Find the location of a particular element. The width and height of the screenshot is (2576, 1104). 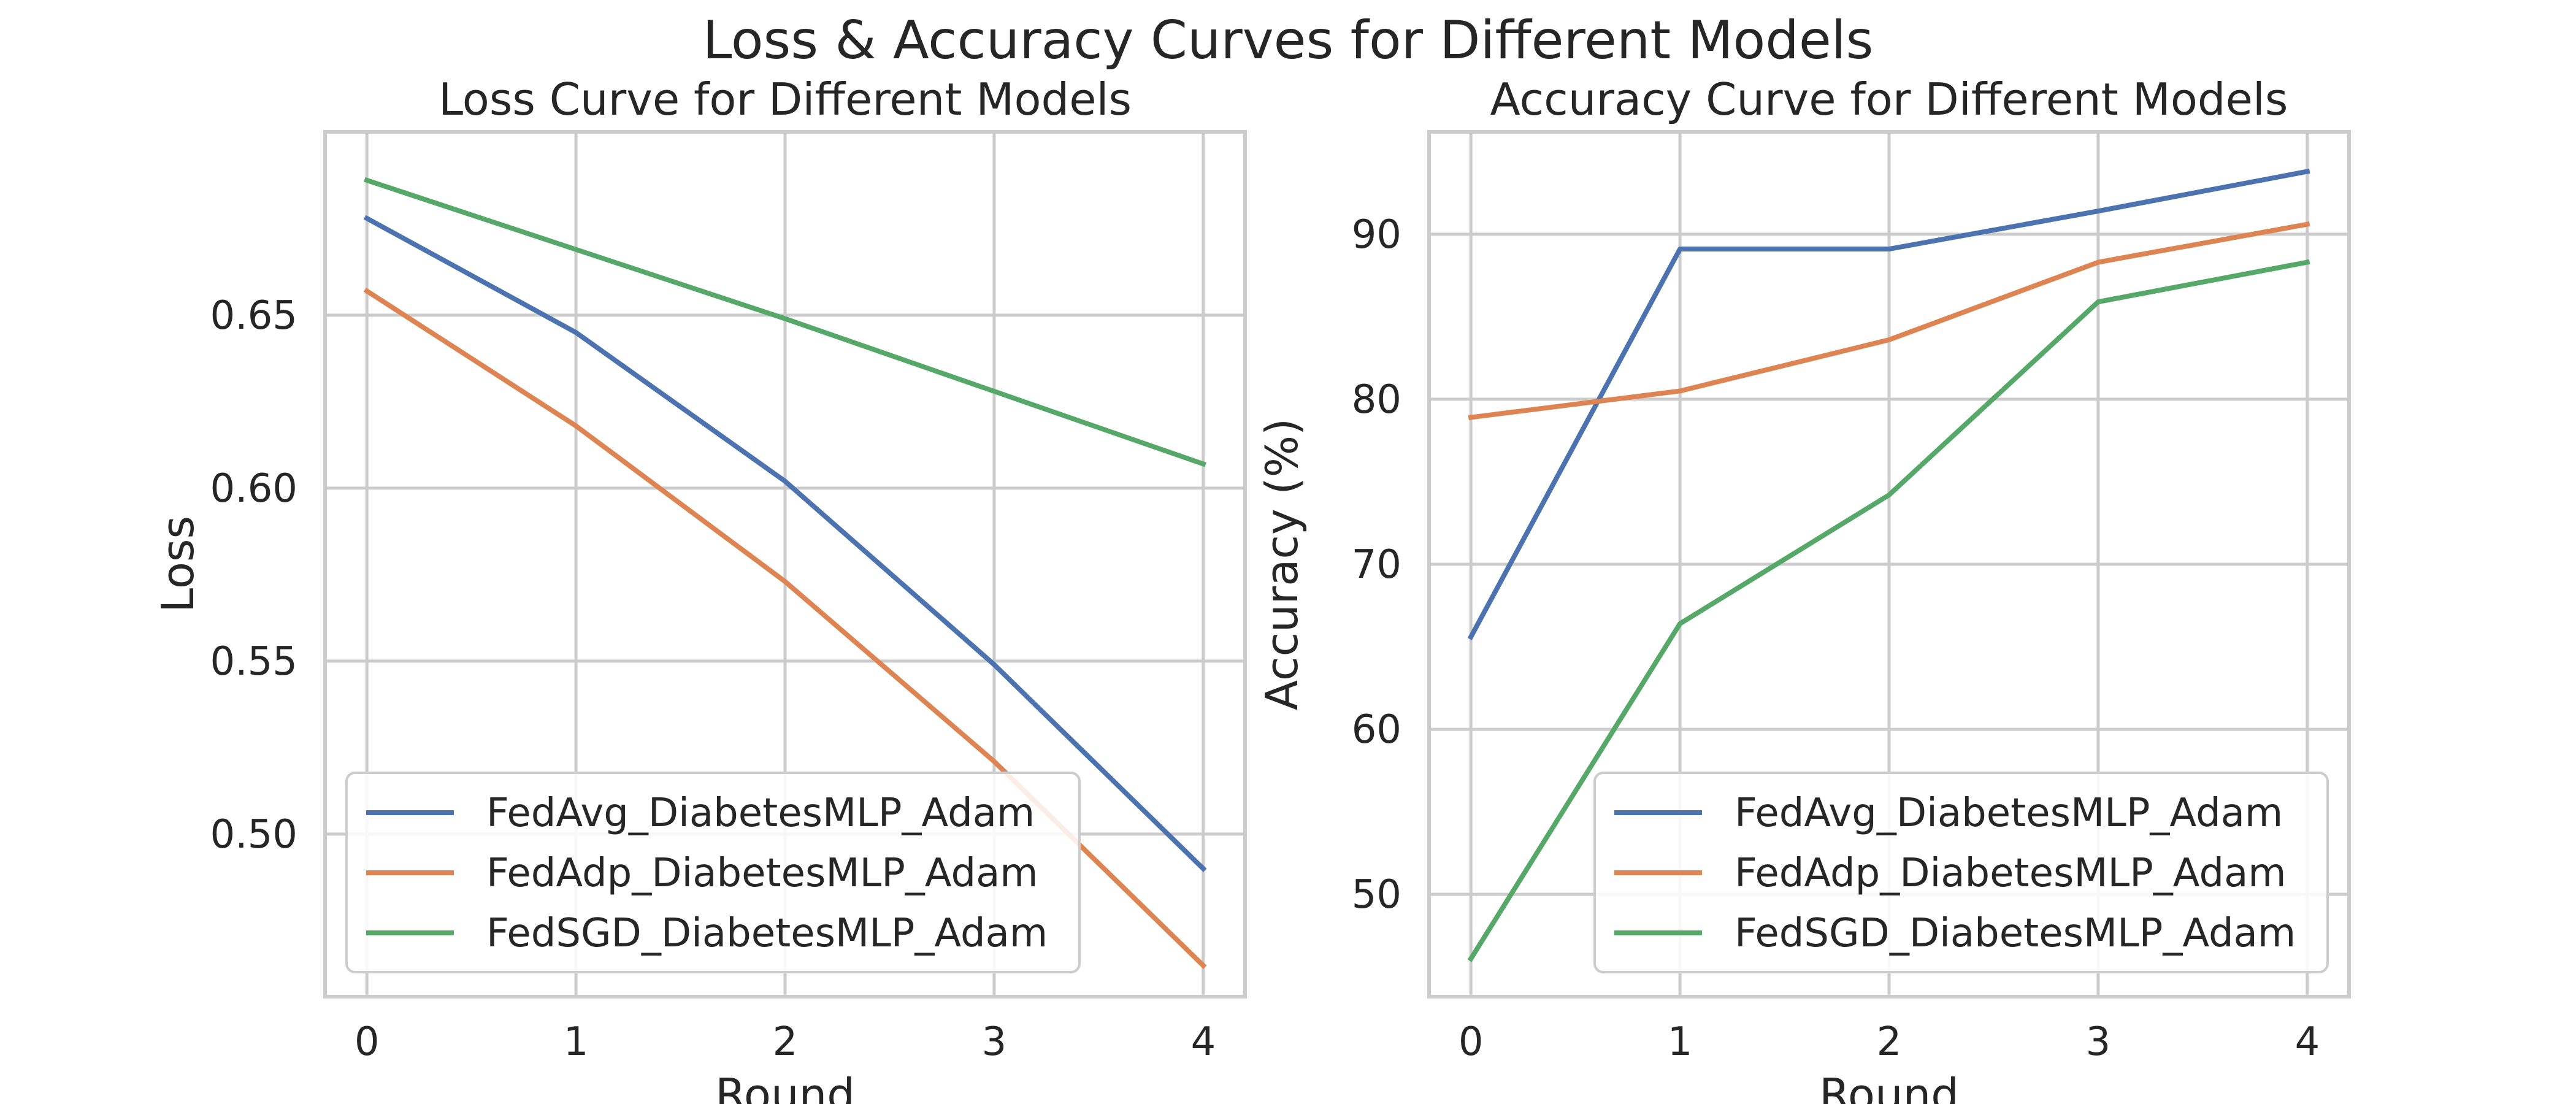

loss-chart-x-axis-label: Round is located at coordinates (785, 1086).